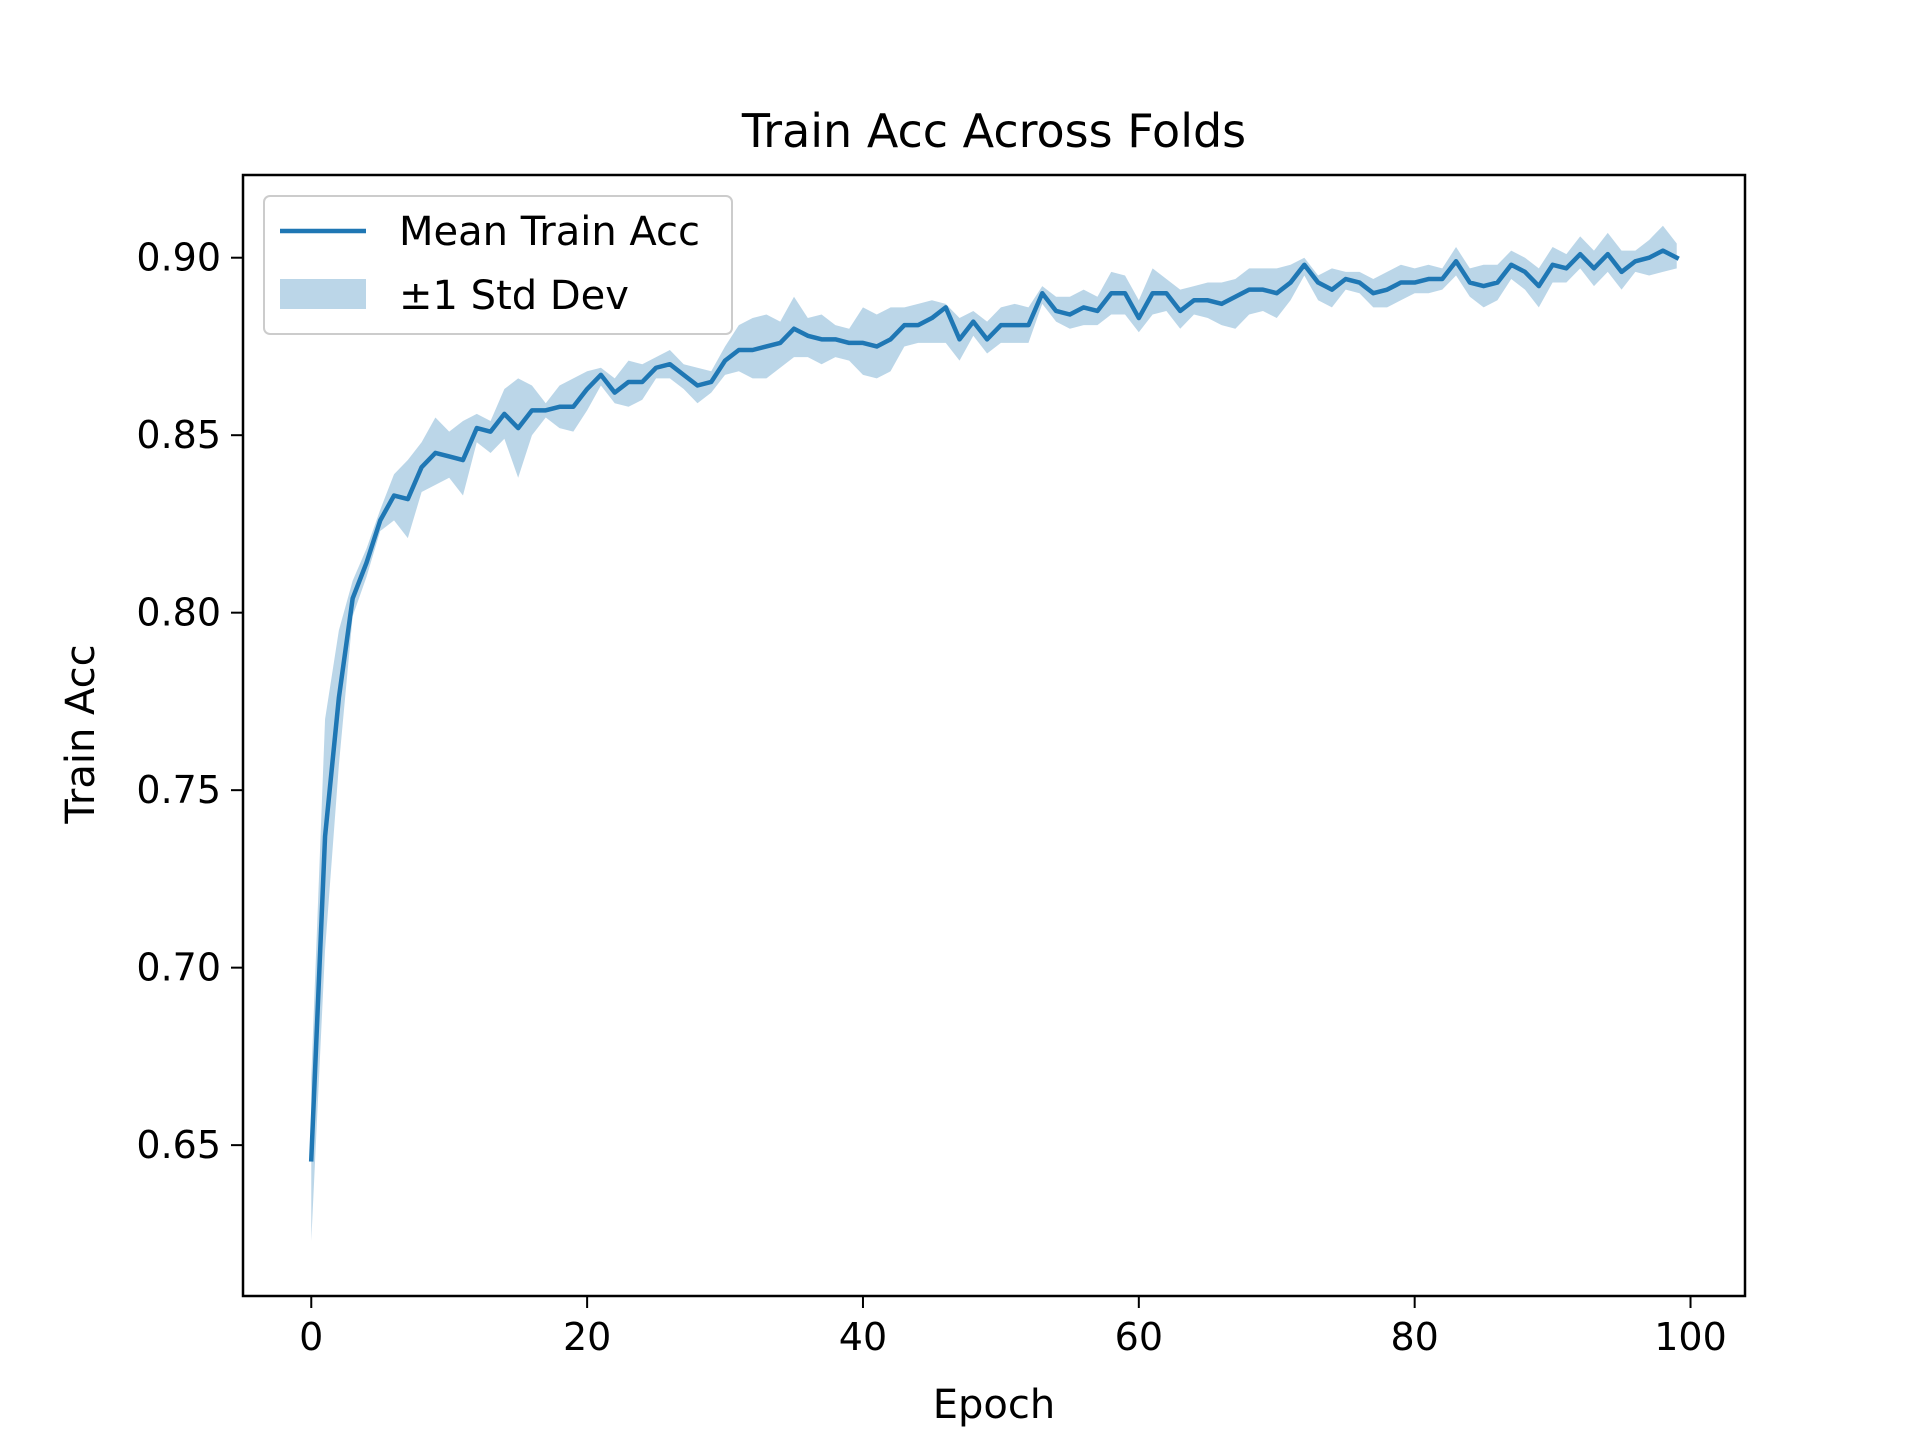 The height and width of the screenshot is (1440, 1920). What do you see at coordinates (178, 1145) in the screenshot?
I see `y-tick-label: 0.65` at bounding box center [178, 1145].